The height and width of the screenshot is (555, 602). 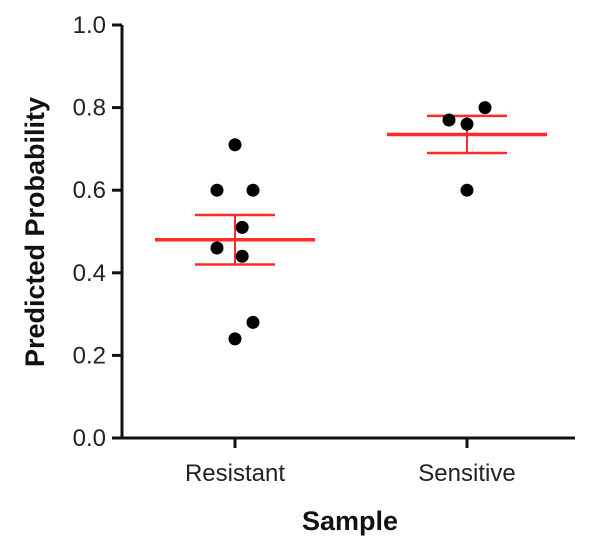 What do you see at coordinates (89, 273) in the screenshot?
I see `y-tick-label: 0.4` at bounding box center [89, 273].